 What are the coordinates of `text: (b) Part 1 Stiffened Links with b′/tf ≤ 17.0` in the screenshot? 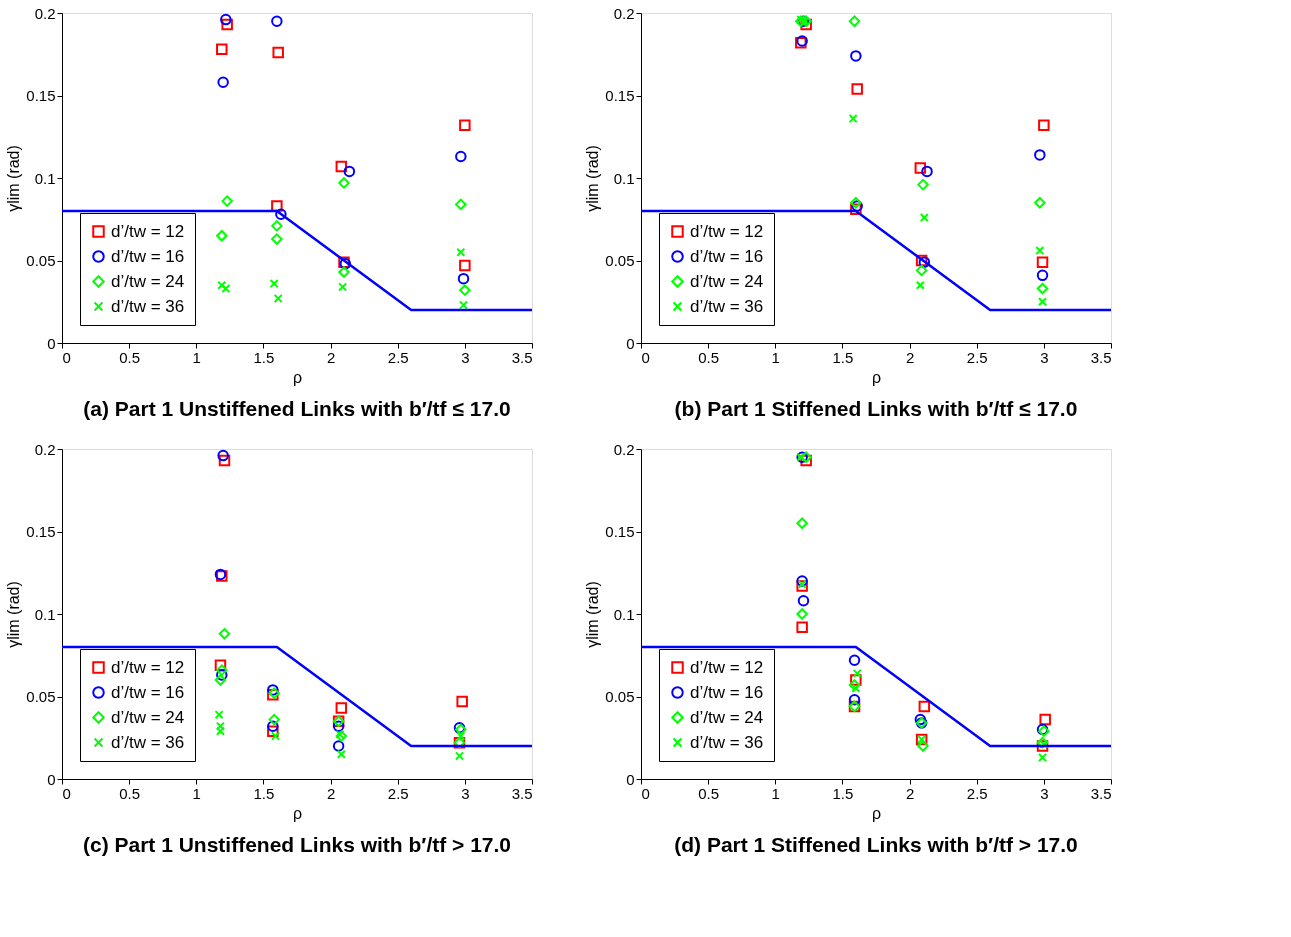 It's located at (876, 408).